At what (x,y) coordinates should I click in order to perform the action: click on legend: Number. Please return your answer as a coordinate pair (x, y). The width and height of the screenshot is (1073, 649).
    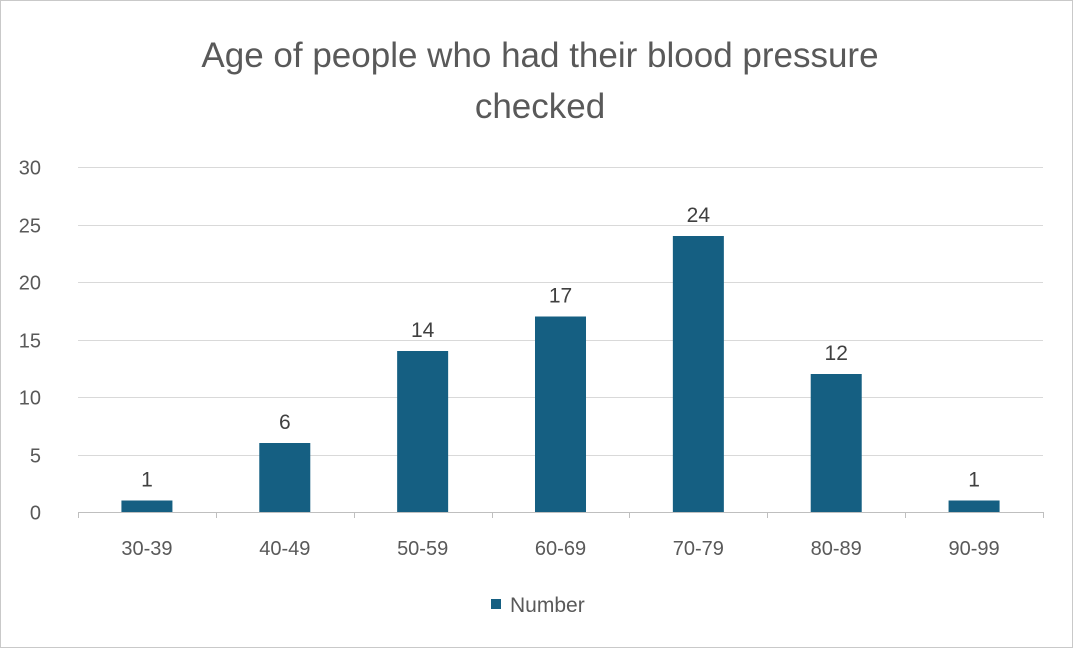
    Looking at the image, I should click on (538, 605).